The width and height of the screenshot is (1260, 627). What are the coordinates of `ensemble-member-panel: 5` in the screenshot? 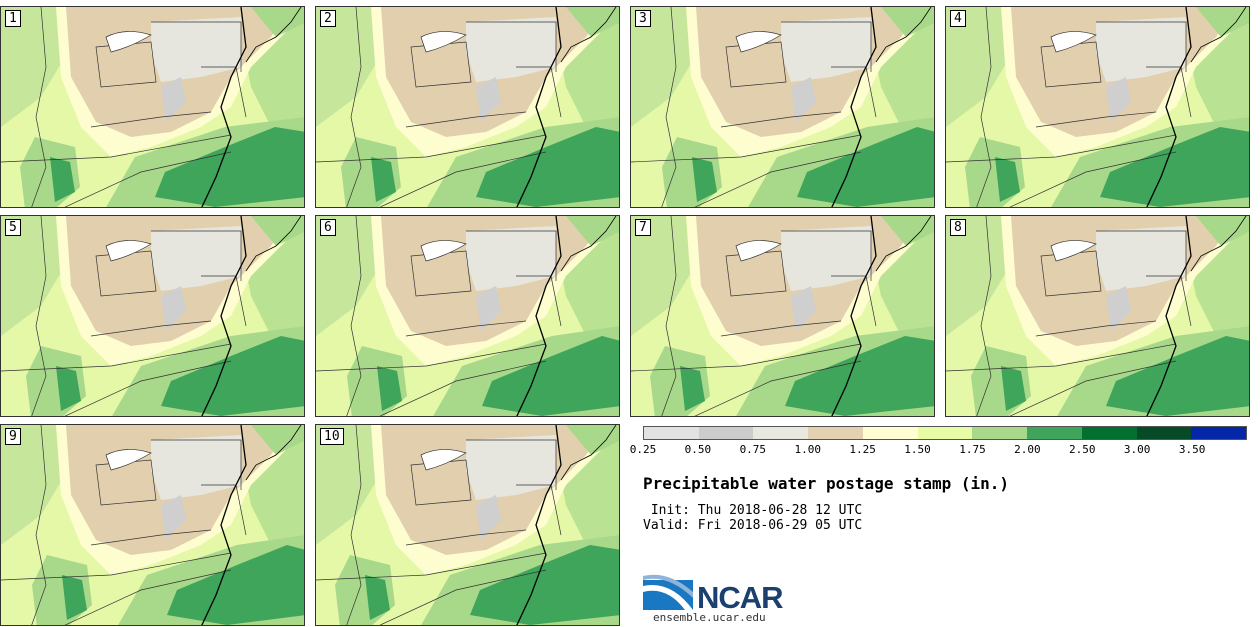 It's located at (152, 316).